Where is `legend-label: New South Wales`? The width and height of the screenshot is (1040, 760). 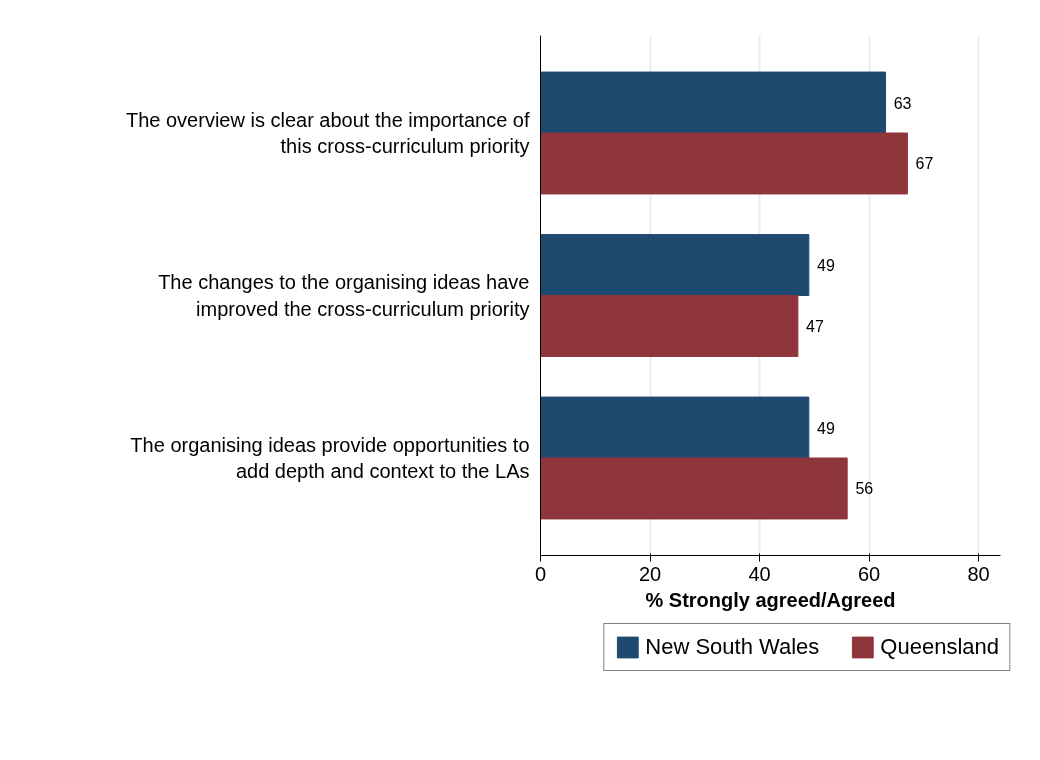
legend-label: New South Wales is located at coordinates (732, 647).